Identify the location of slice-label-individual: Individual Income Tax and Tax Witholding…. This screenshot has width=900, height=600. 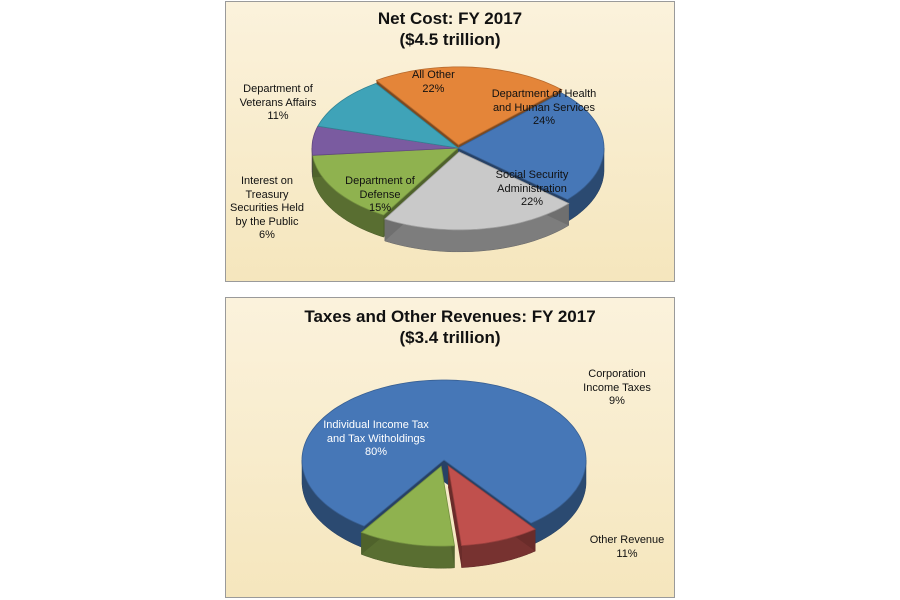
(376, 439).